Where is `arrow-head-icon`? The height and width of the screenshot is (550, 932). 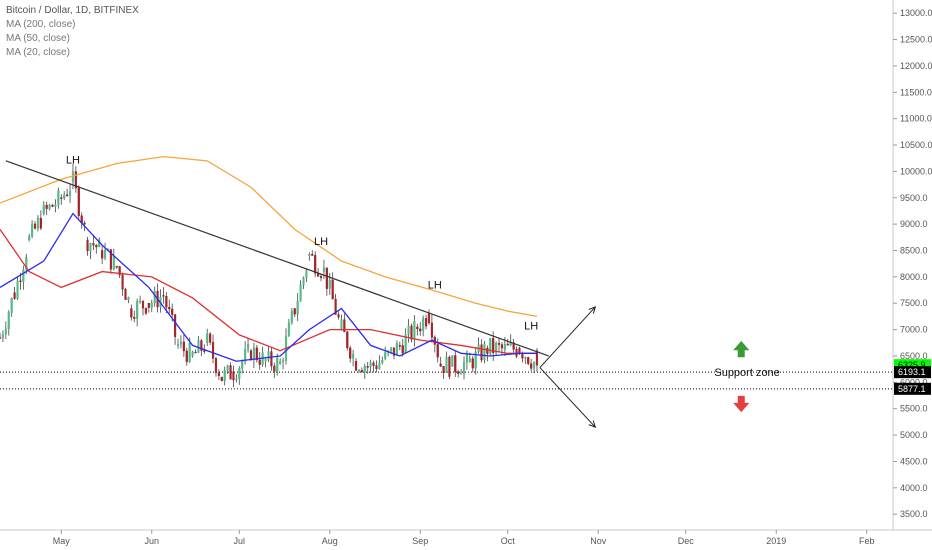
arrow-head-icon is located at coordinates (592, 310).